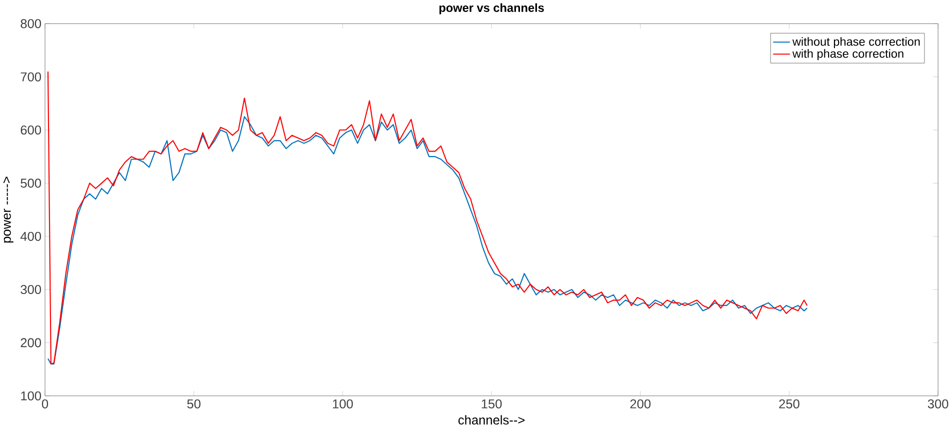  Describe the element at coordinates (31, 395) in the screenshot. I see `y-tick-label: 100` at that location.